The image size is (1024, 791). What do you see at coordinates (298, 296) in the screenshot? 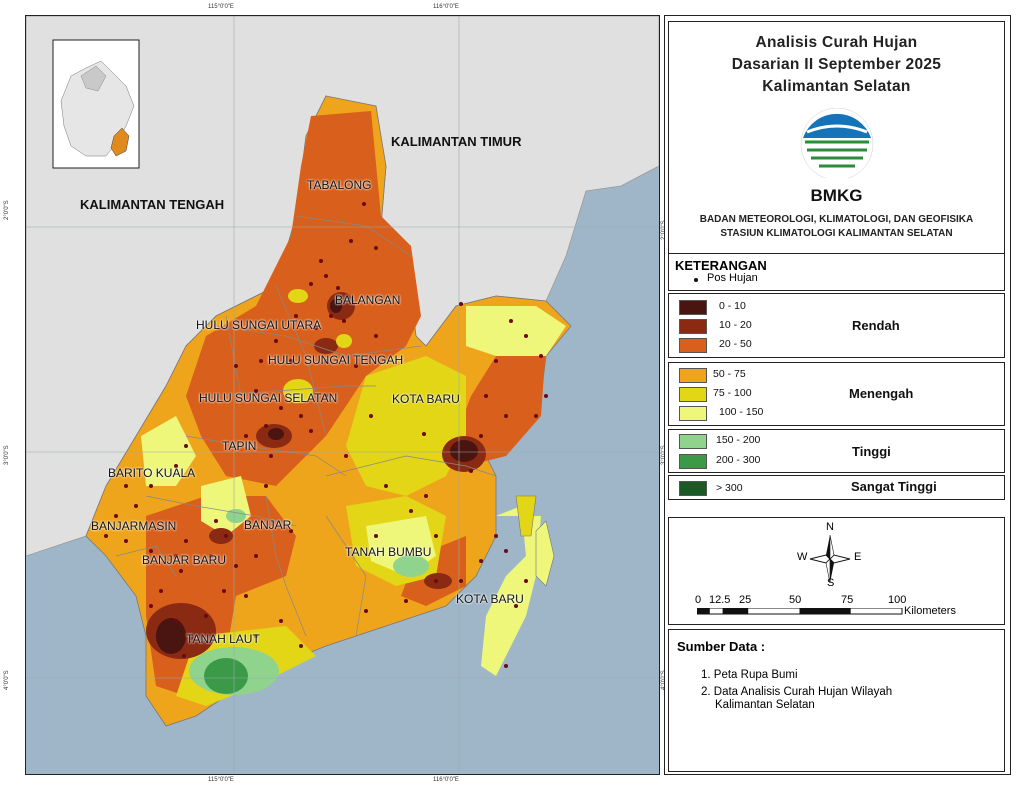
I see `zone-yellow-hsu` at bounding box center [298, 296].